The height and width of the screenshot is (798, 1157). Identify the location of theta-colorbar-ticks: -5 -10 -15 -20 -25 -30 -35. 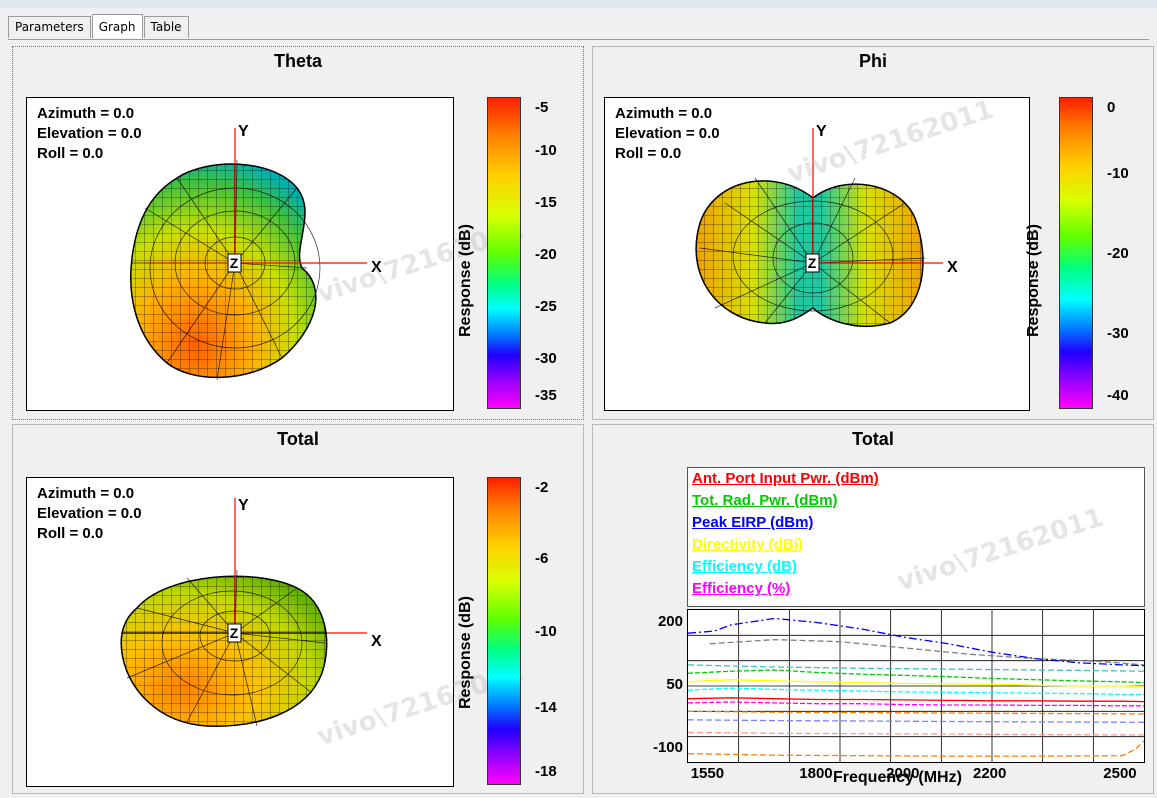
(555, 252).